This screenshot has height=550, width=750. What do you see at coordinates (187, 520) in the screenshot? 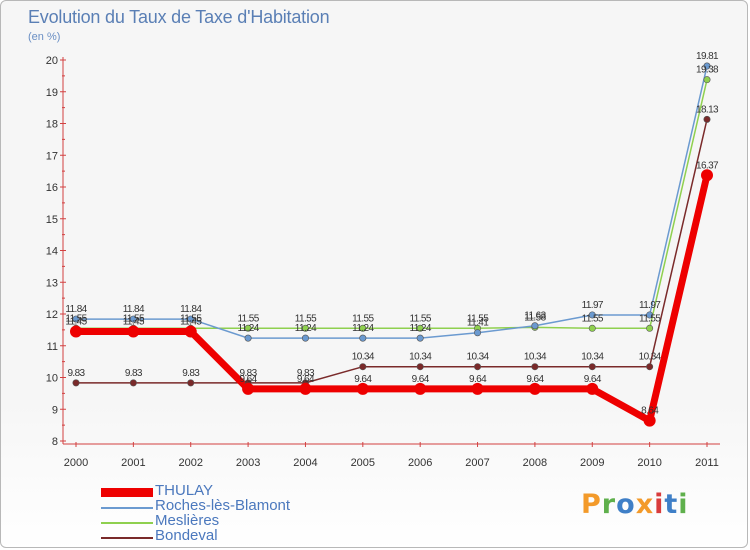
I see `legend-label: Meslières` at bounding box center [187, 520].